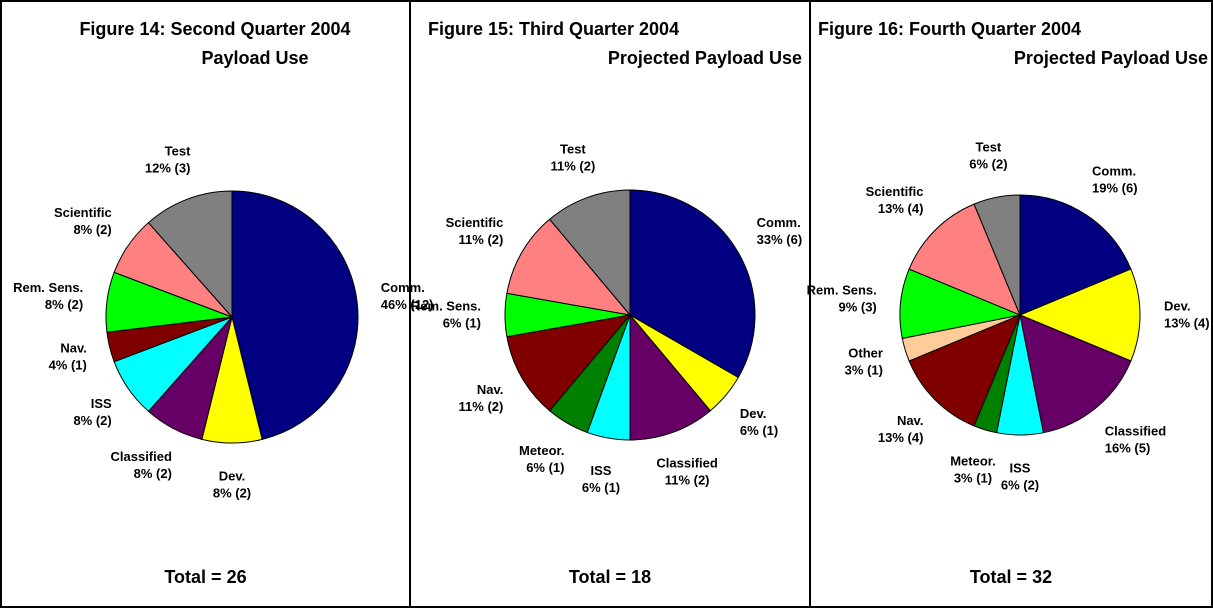  I want to click on slice-value-label: 46% (12), so click(407, 304).